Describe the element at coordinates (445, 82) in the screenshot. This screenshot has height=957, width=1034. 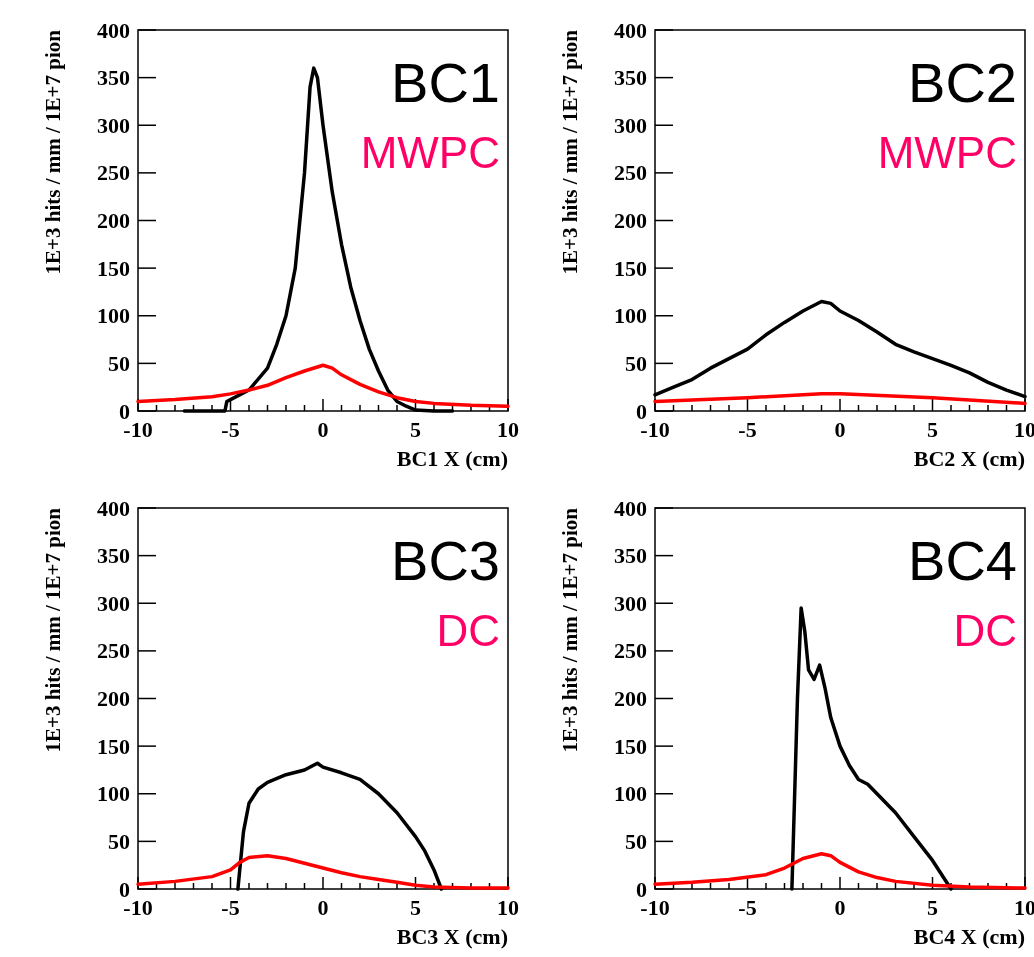
I see `annotation: BC1` at that location.